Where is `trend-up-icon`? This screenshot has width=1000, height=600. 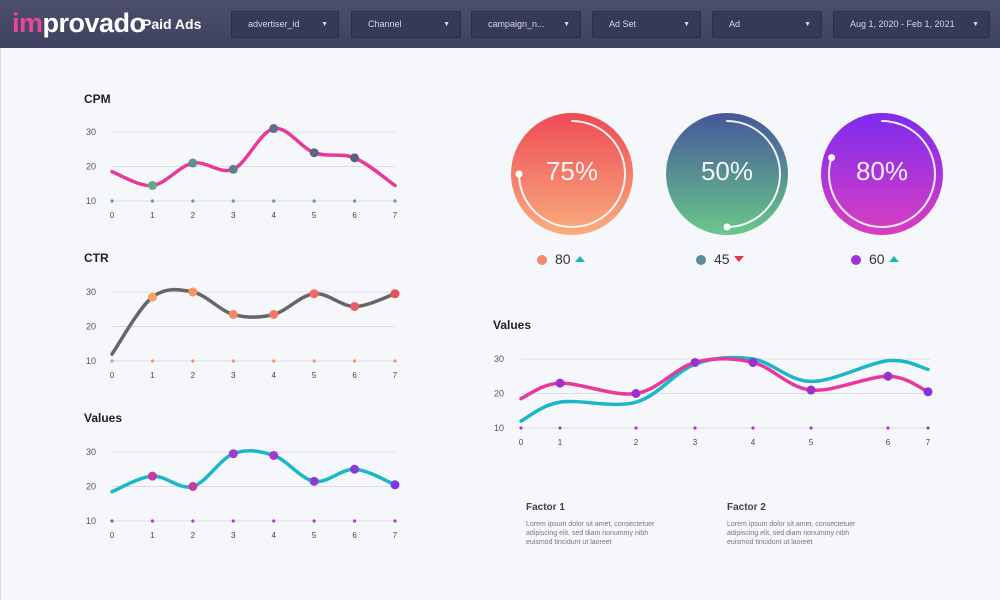
trend-up-icon is located at coordinates (579, 259).